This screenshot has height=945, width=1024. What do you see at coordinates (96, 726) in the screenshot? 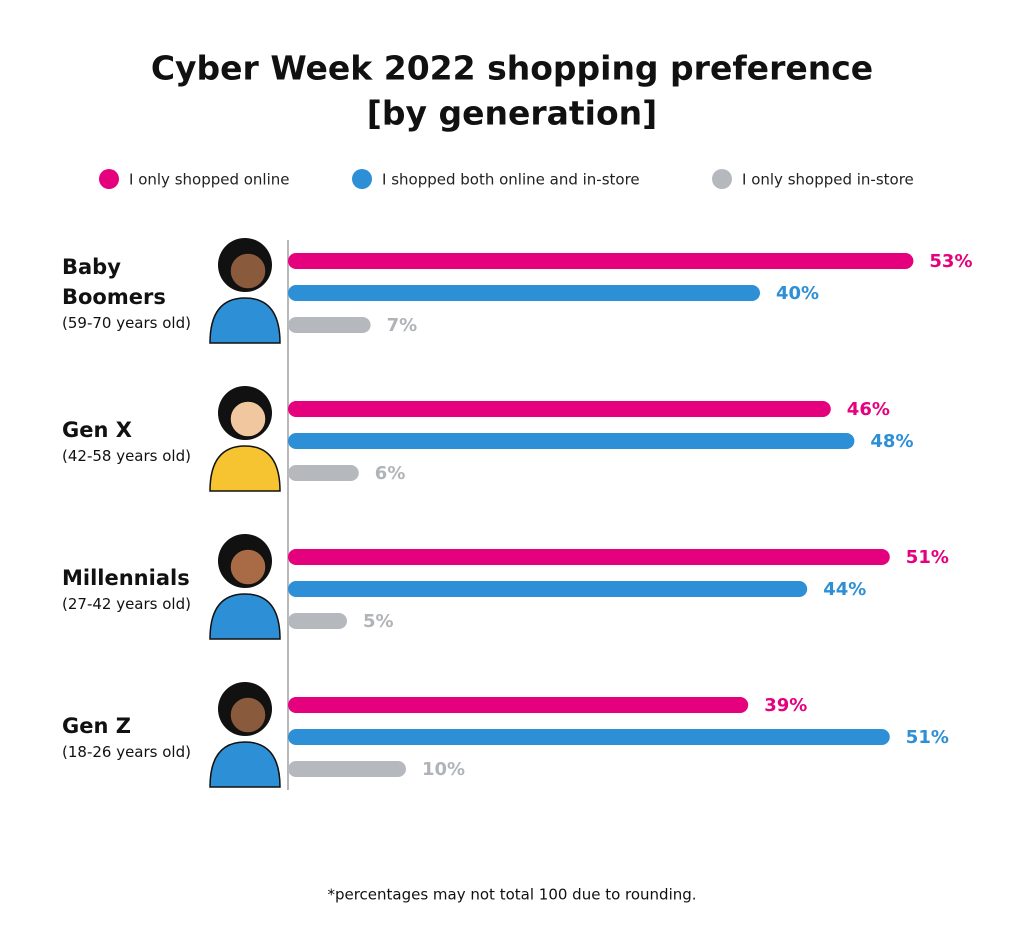
I see `category-name: Gen Z` at bounding box center [96, 726].